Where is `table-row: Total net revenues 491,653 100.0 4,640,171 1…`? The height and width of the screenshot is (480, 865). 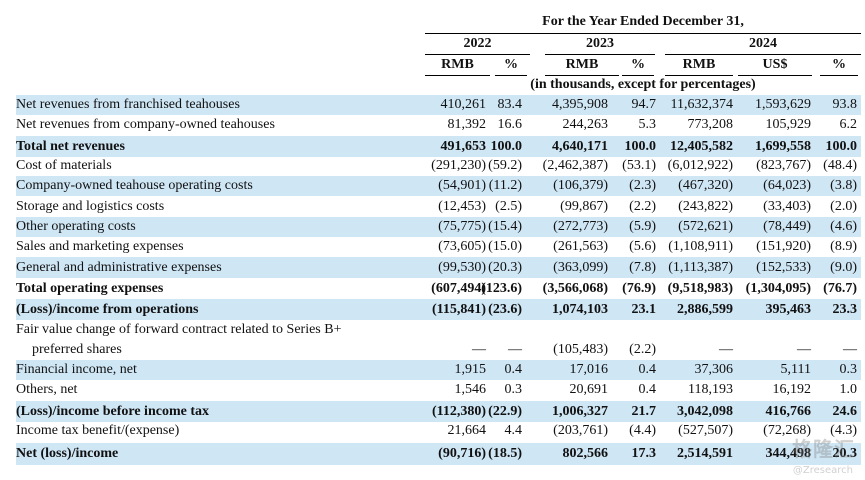
table-row: Total net revenues 491,653 100.0 4,640,171 1… is located at coordinates (438, 146).